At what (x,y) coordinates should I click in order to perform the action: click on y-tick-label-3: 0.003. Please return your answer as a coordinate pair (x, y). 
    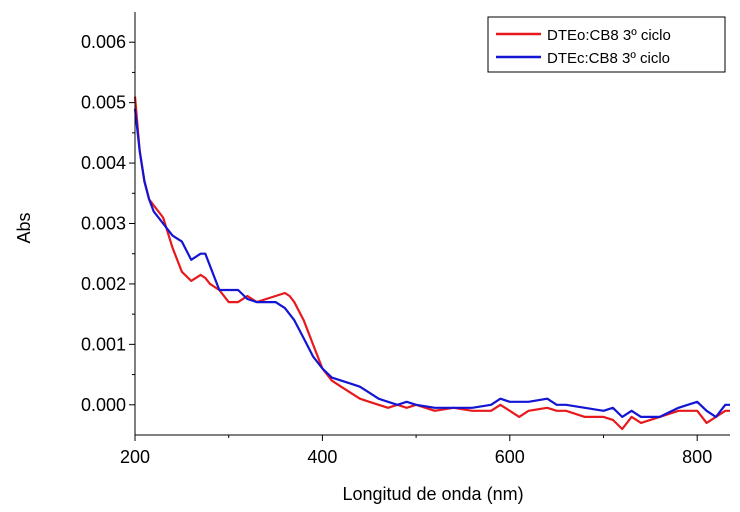
    Looking at the image, I should click on (103, 224).